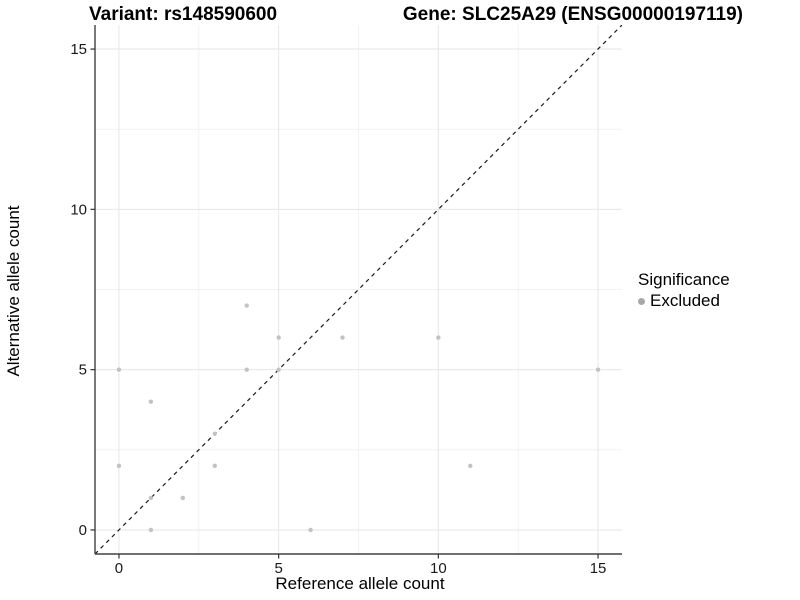 The image size is (800, 600). I want to click on legend-item-excluded: Excluded, so click(684, 301).